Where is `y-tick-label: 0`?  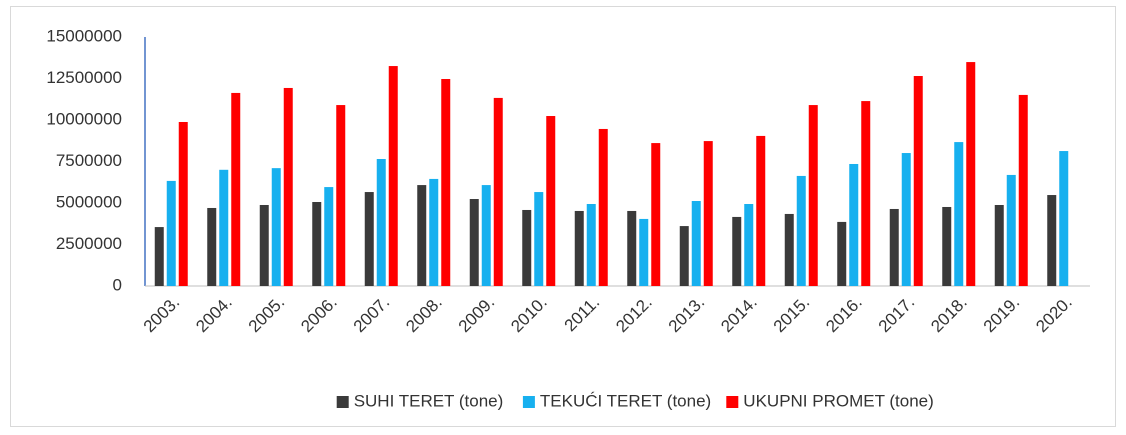
y-tick-label: 0 is located at coordinates (117, 284).